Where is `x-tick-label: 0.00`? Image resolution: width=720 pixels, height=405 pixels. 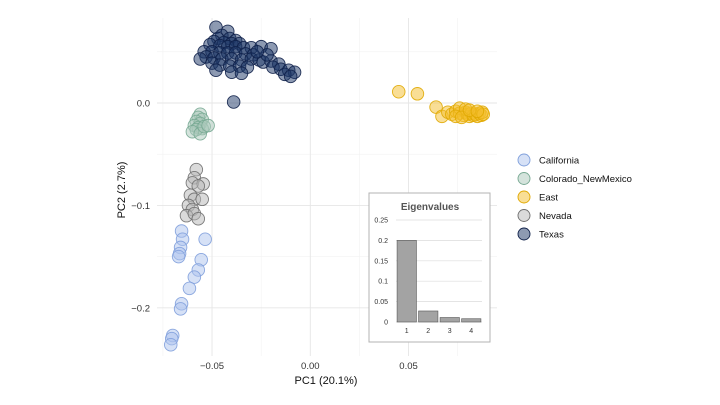
x-tick-label: 0.00 is located at coordinates (310, 366).